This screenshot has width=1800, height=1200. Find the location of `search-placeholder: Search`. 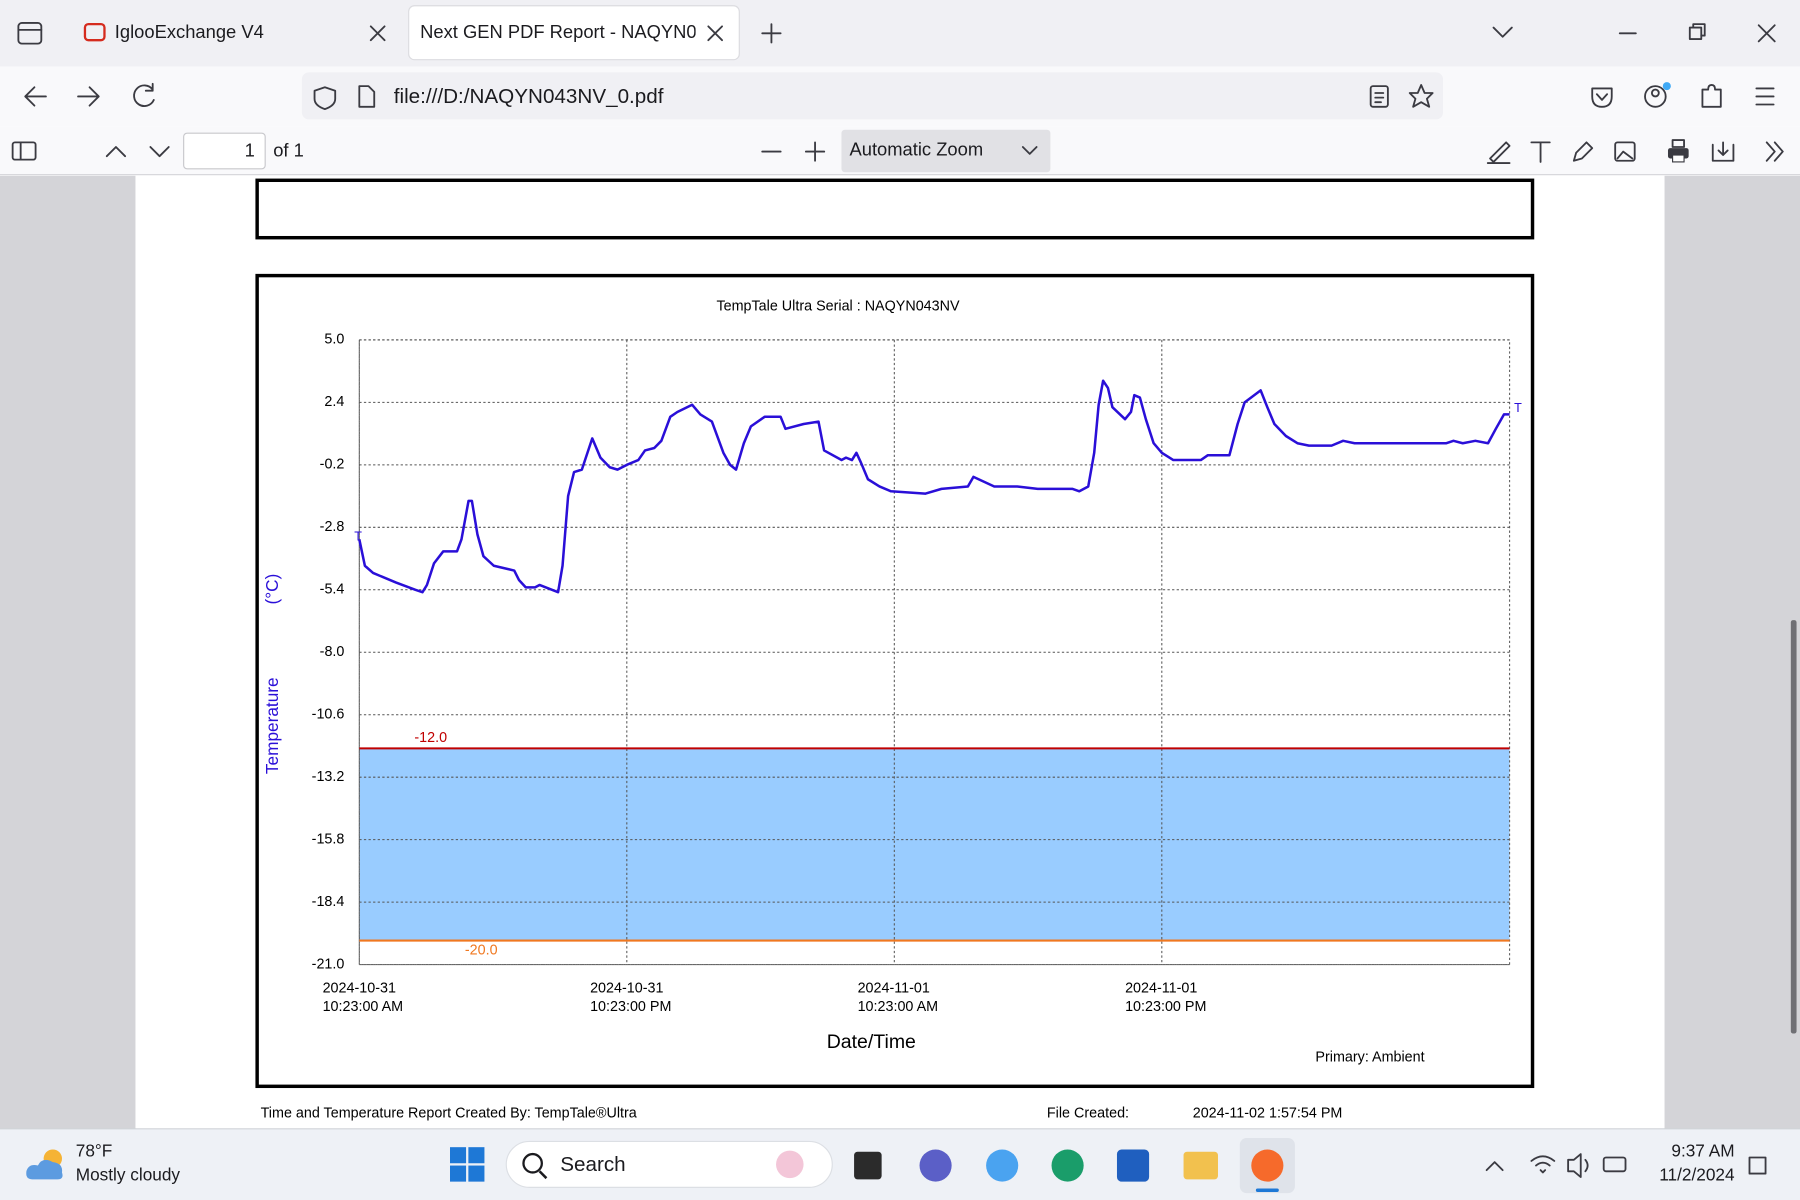

search-placeholder: Search is located at coordinates (592, 1164).